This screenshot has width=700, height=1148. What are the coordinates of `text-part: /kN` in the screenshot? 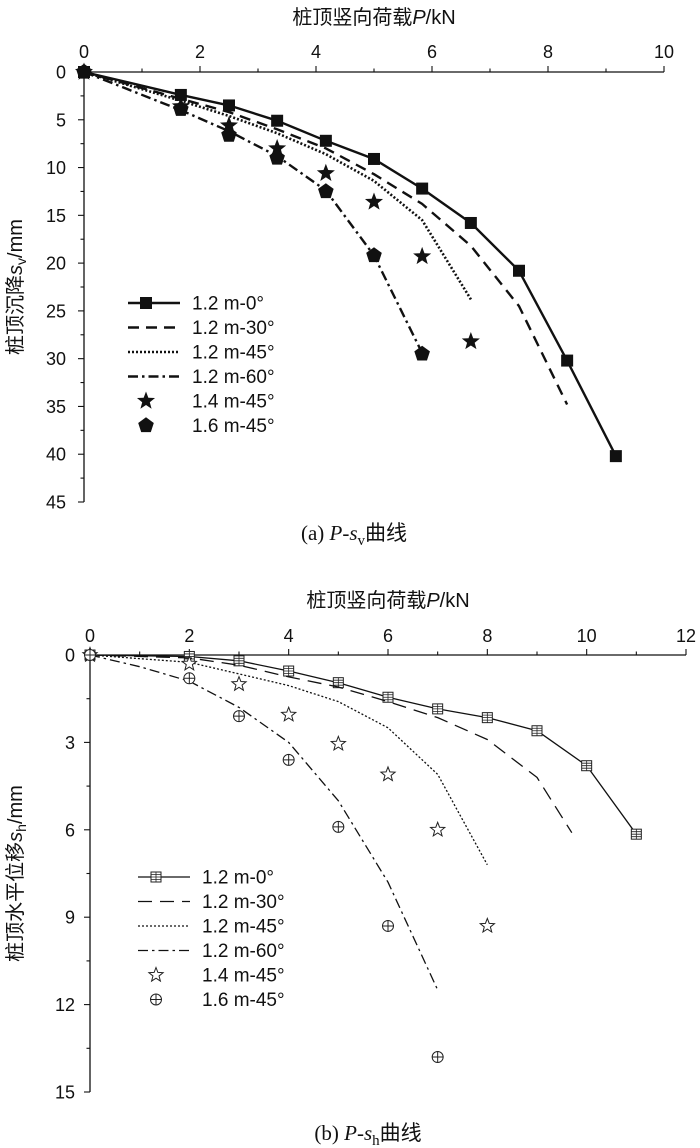 It's located at (455, 601).